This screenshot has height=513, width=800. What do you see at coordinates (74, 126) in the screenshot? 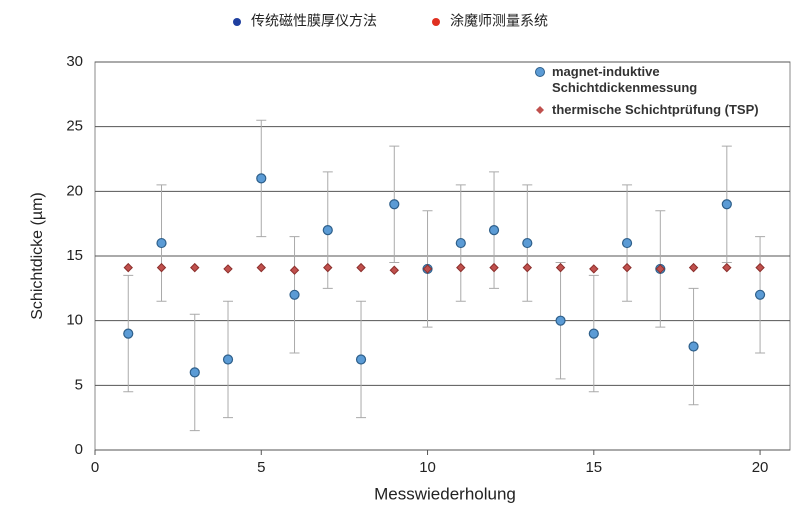
I see `y-tick-label: 25` at bounding box center [74, 126].